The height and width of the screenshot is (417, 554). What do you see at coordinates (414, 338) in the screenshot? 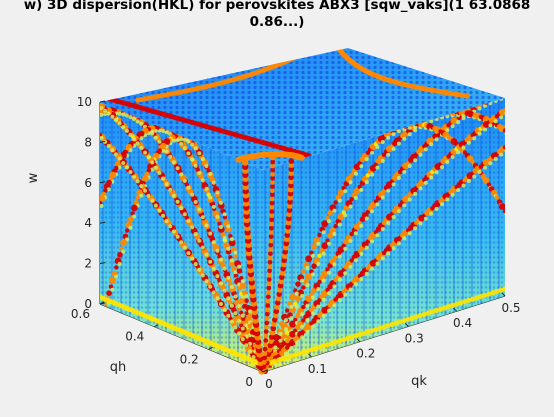
I see `qk-tick-label: 0.3` at bounding box center [414, 338].